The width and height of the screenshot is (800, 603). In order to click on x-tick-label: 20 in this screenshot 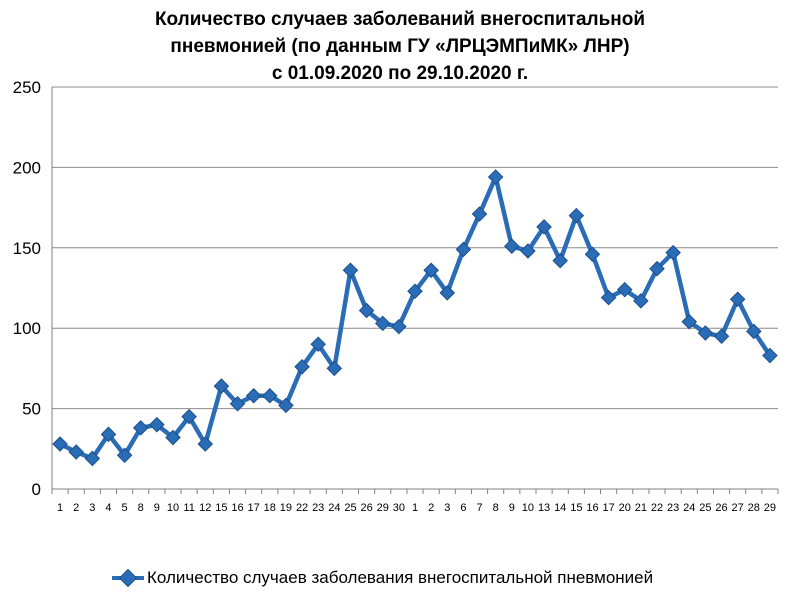, I will do `click(625, 508)`.